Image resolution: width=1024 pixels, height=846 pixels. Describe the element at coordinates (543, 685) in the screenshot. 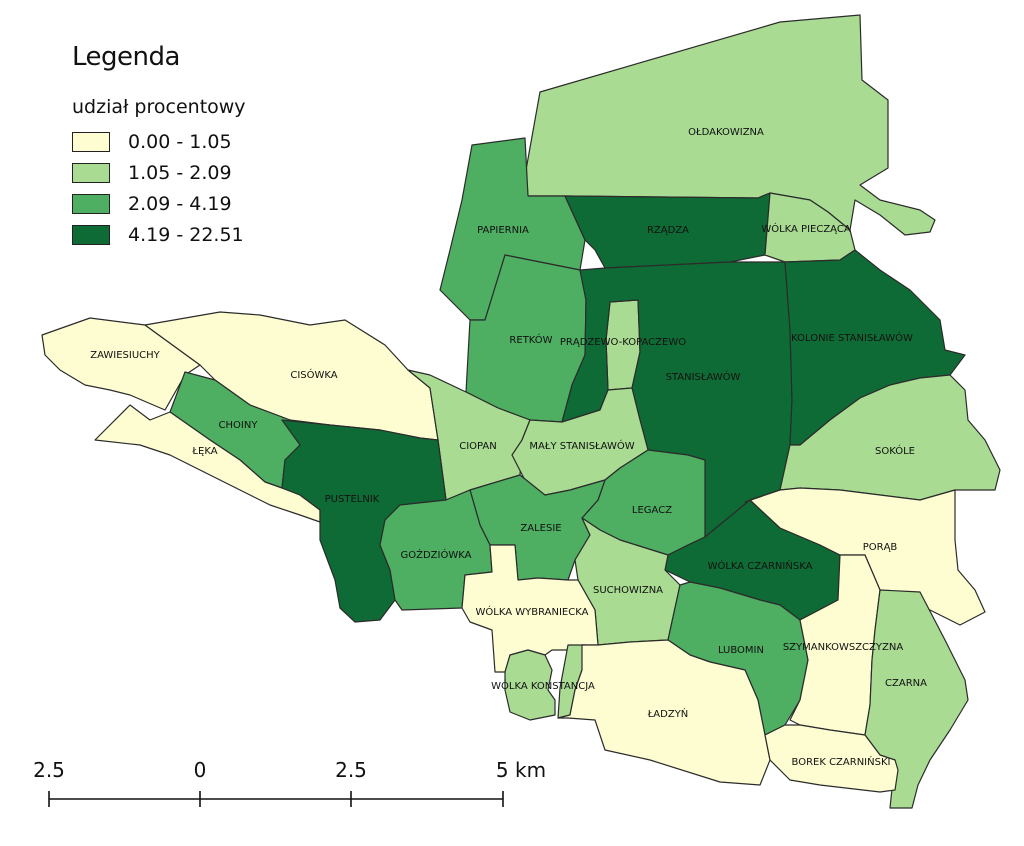

I see `region-label: WÓLKA KONSTANCJA` at that location.